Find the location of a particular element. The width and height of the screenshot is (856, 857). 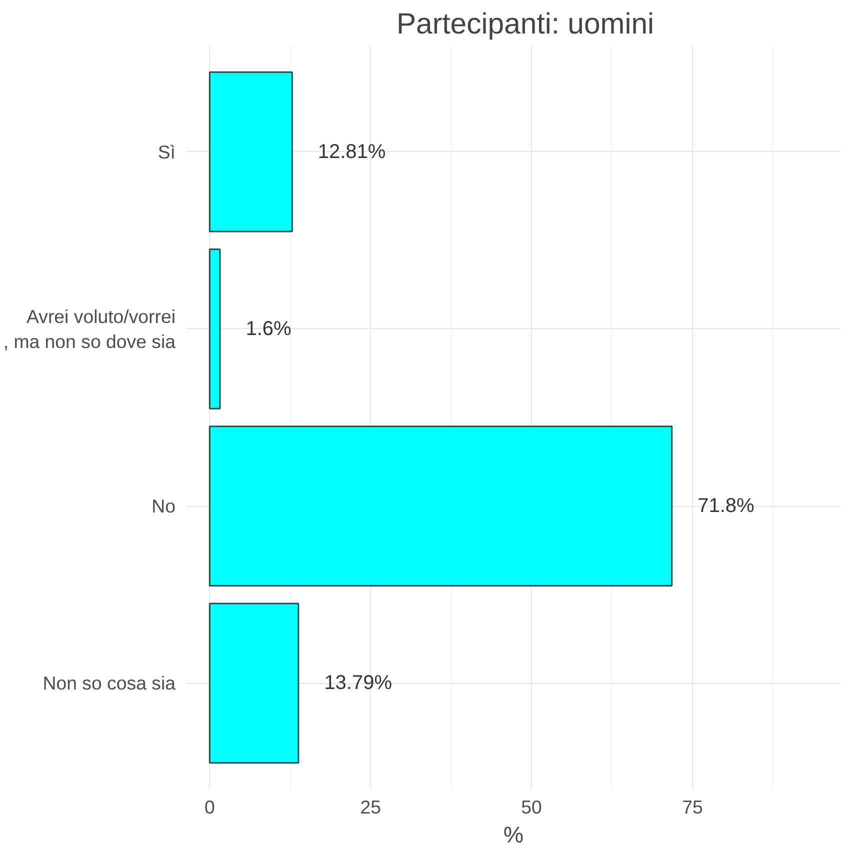

y-tick-label: No is located at coordinates (164, 506).